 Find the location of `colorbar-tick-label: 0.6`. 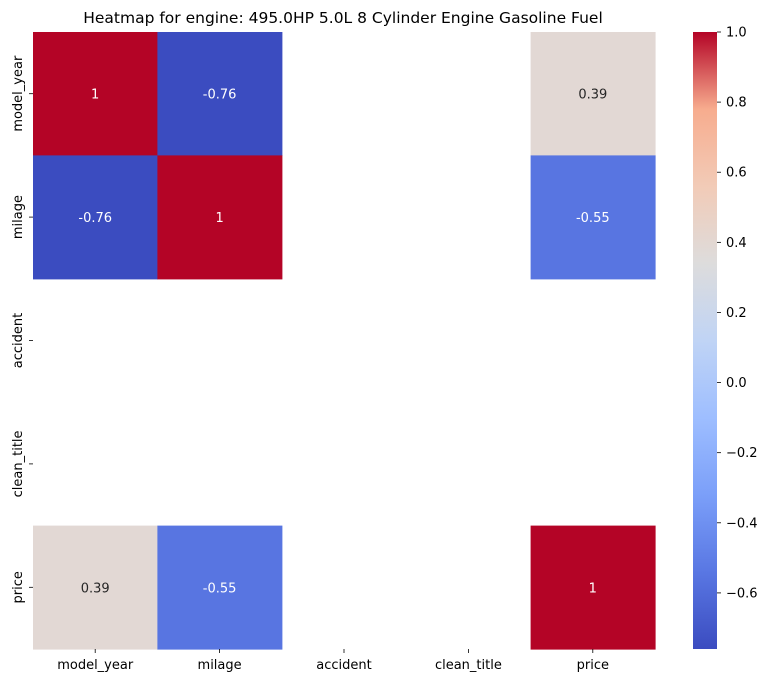

colorbar-tick-label: 0.6 is located at coordinates (736, 173).